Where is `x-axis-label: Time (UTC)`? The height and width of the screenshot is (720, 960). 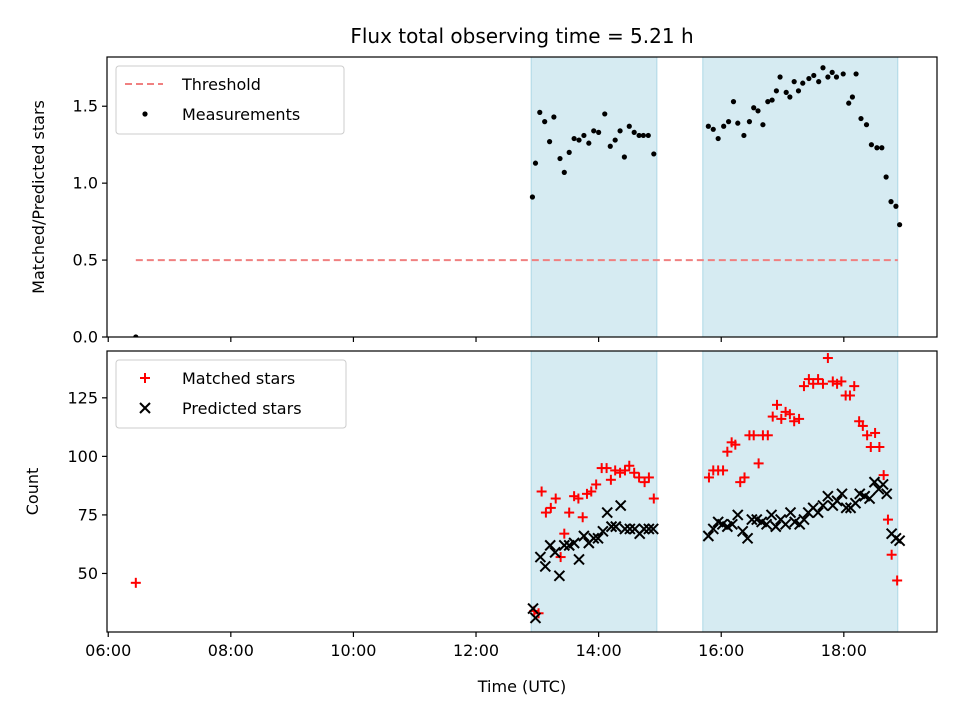 x-axis-label: Time (UTC) is located at coordinates (521, 686).